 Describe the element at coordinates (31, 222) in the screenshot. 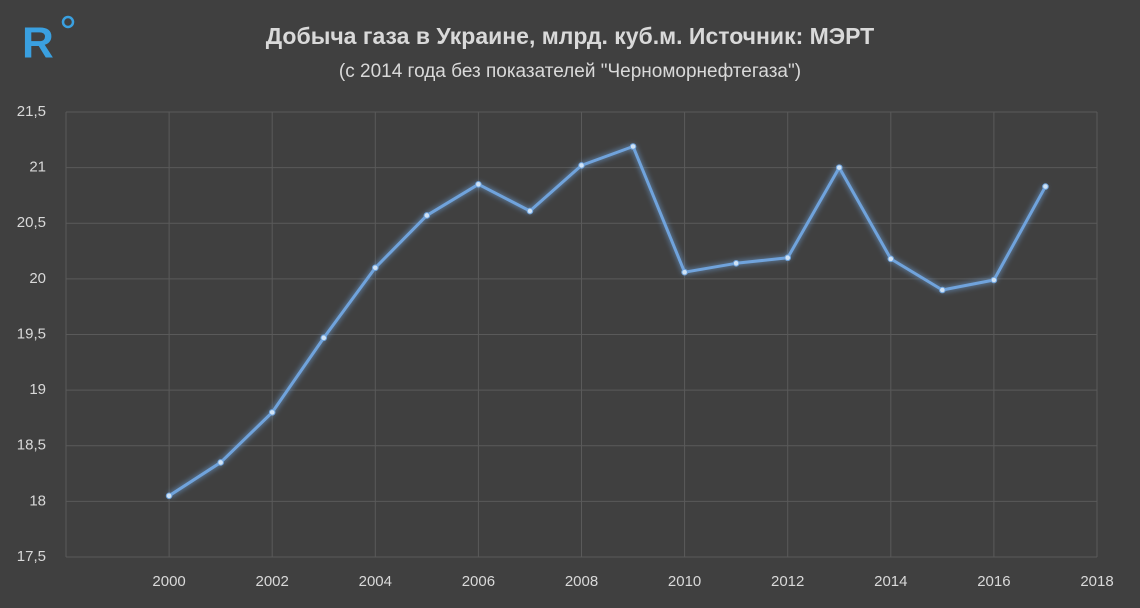

I see `y-tick-label: 20,5` at that location.